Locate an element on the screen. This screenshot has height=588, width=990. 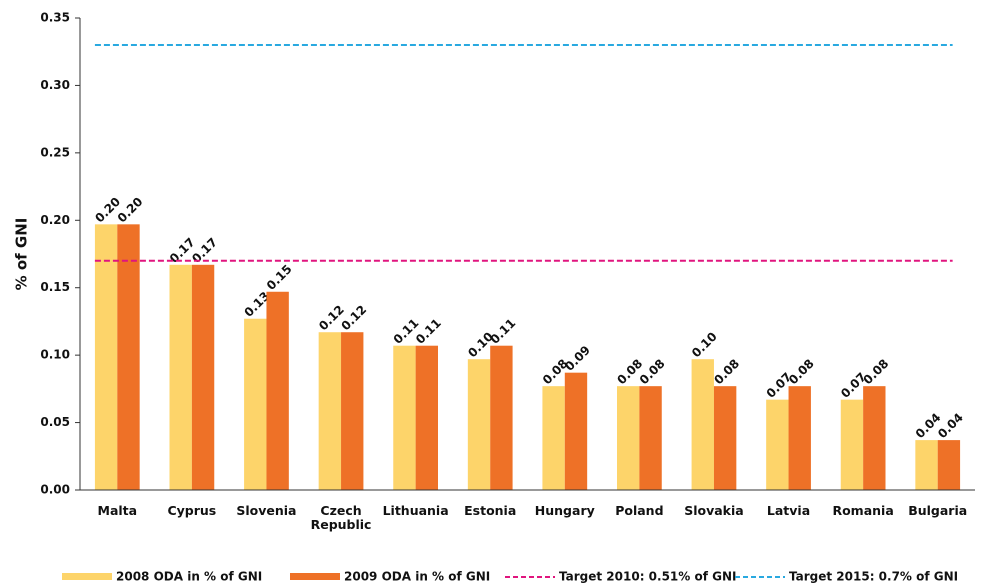
value-label: 0.10 is located at coordinates (704, 344).